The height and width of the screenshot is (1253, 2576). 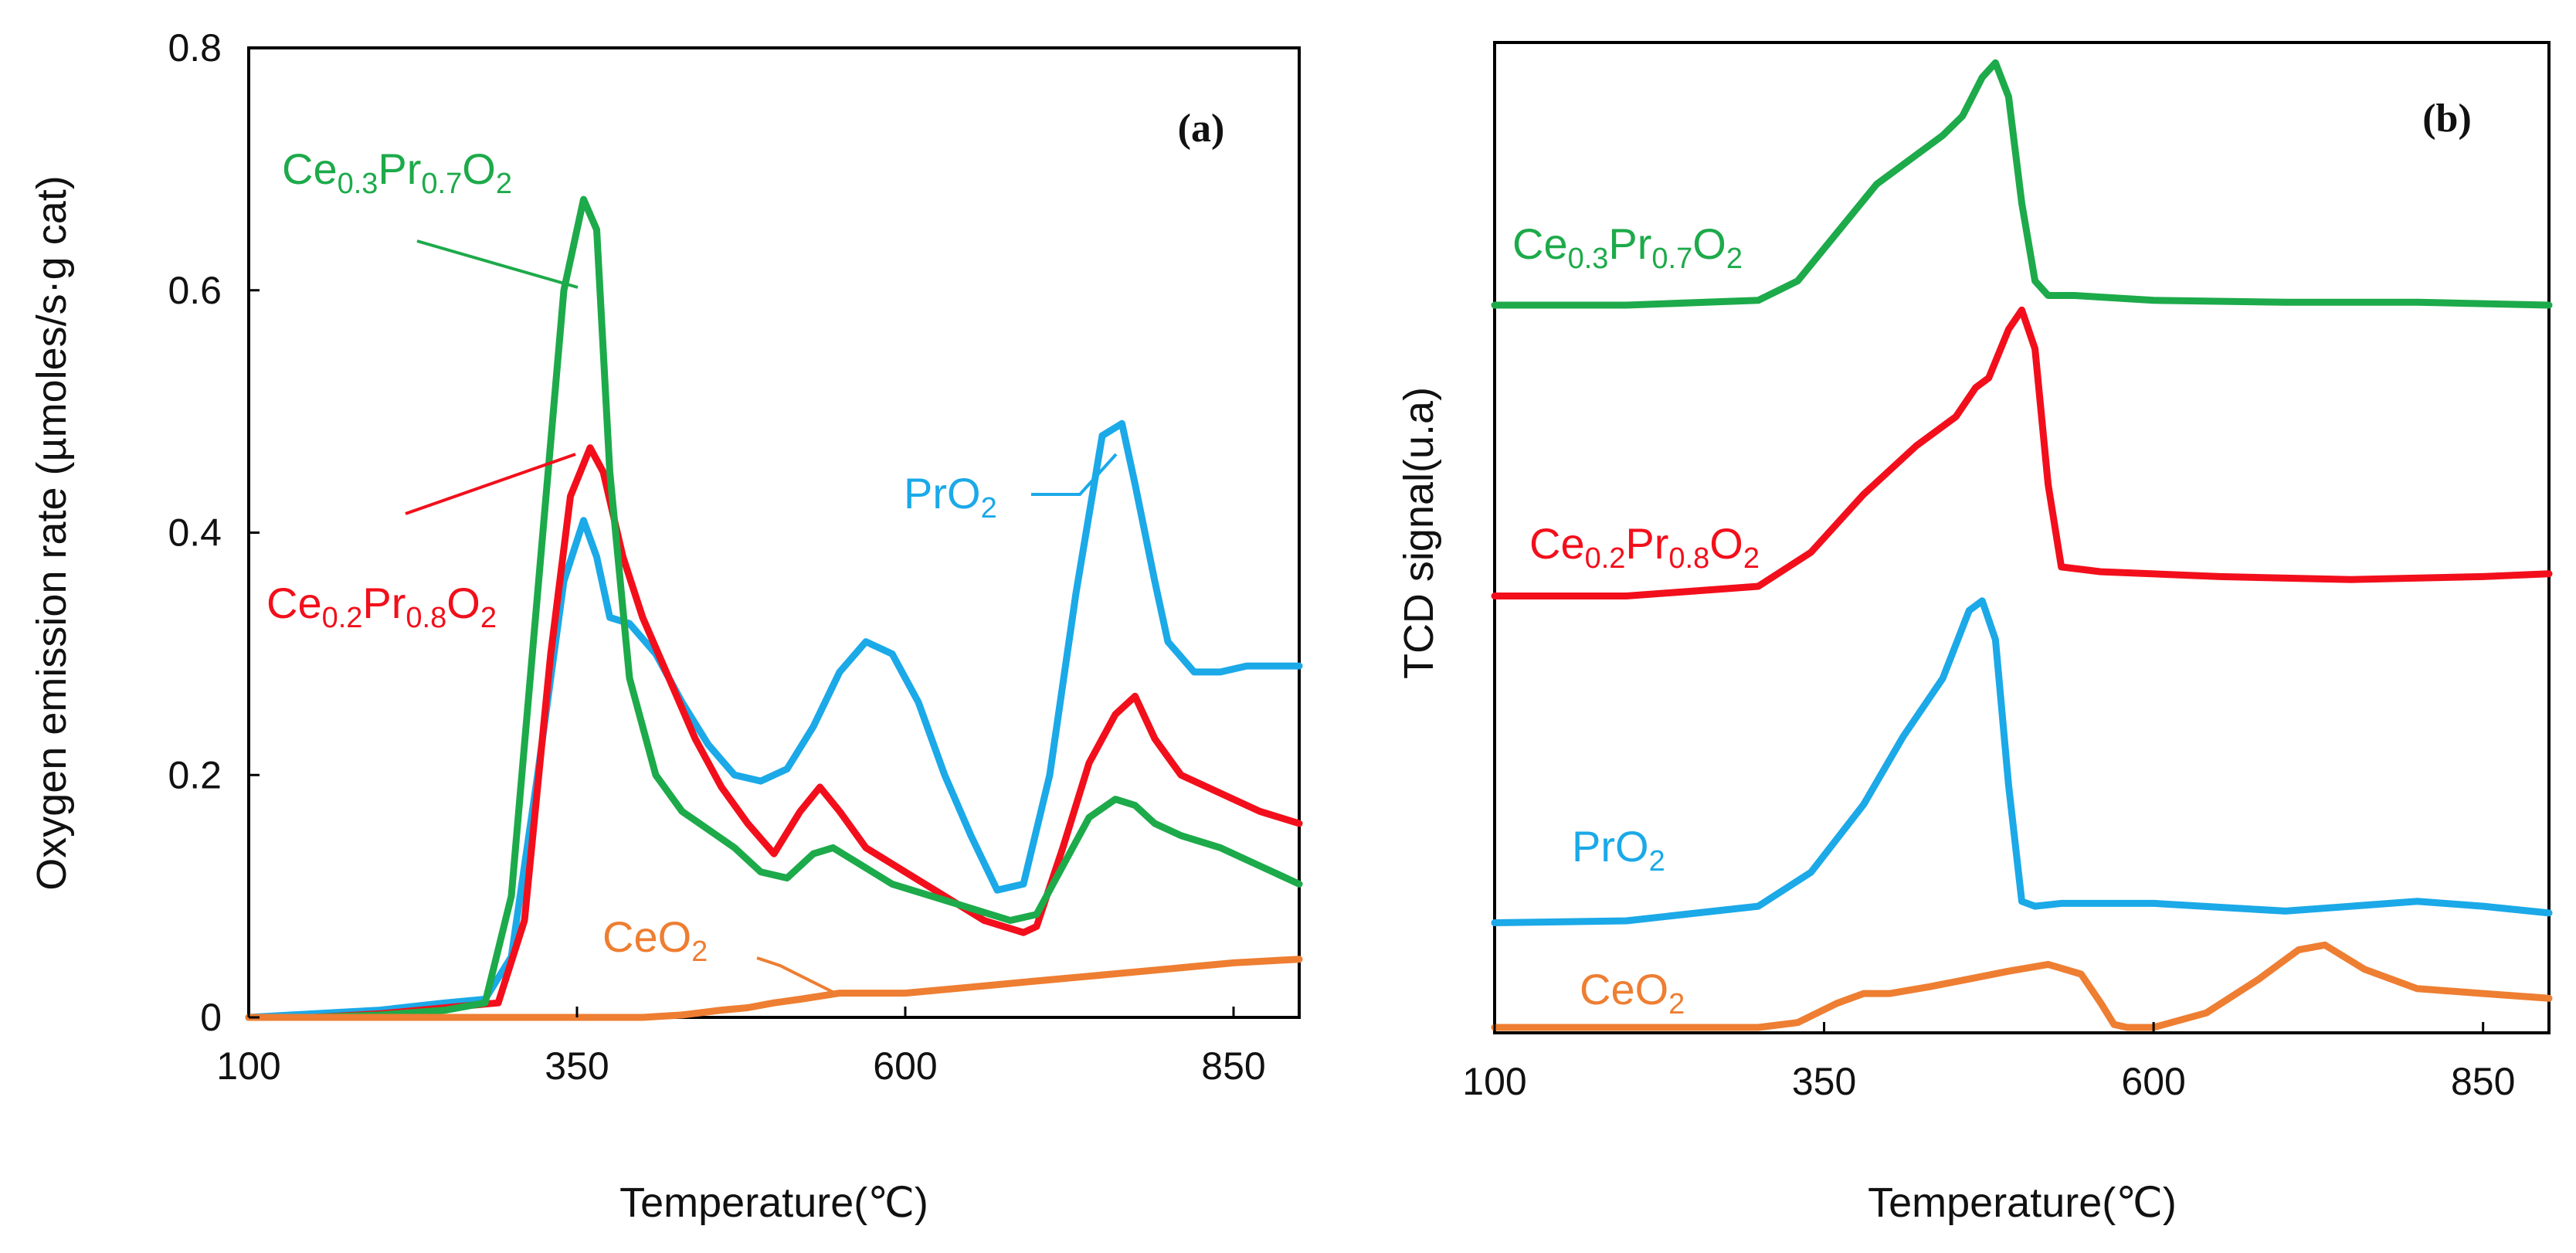 I want to click on x-tick-label-350-a: 350, so click(x=577, y=1066).